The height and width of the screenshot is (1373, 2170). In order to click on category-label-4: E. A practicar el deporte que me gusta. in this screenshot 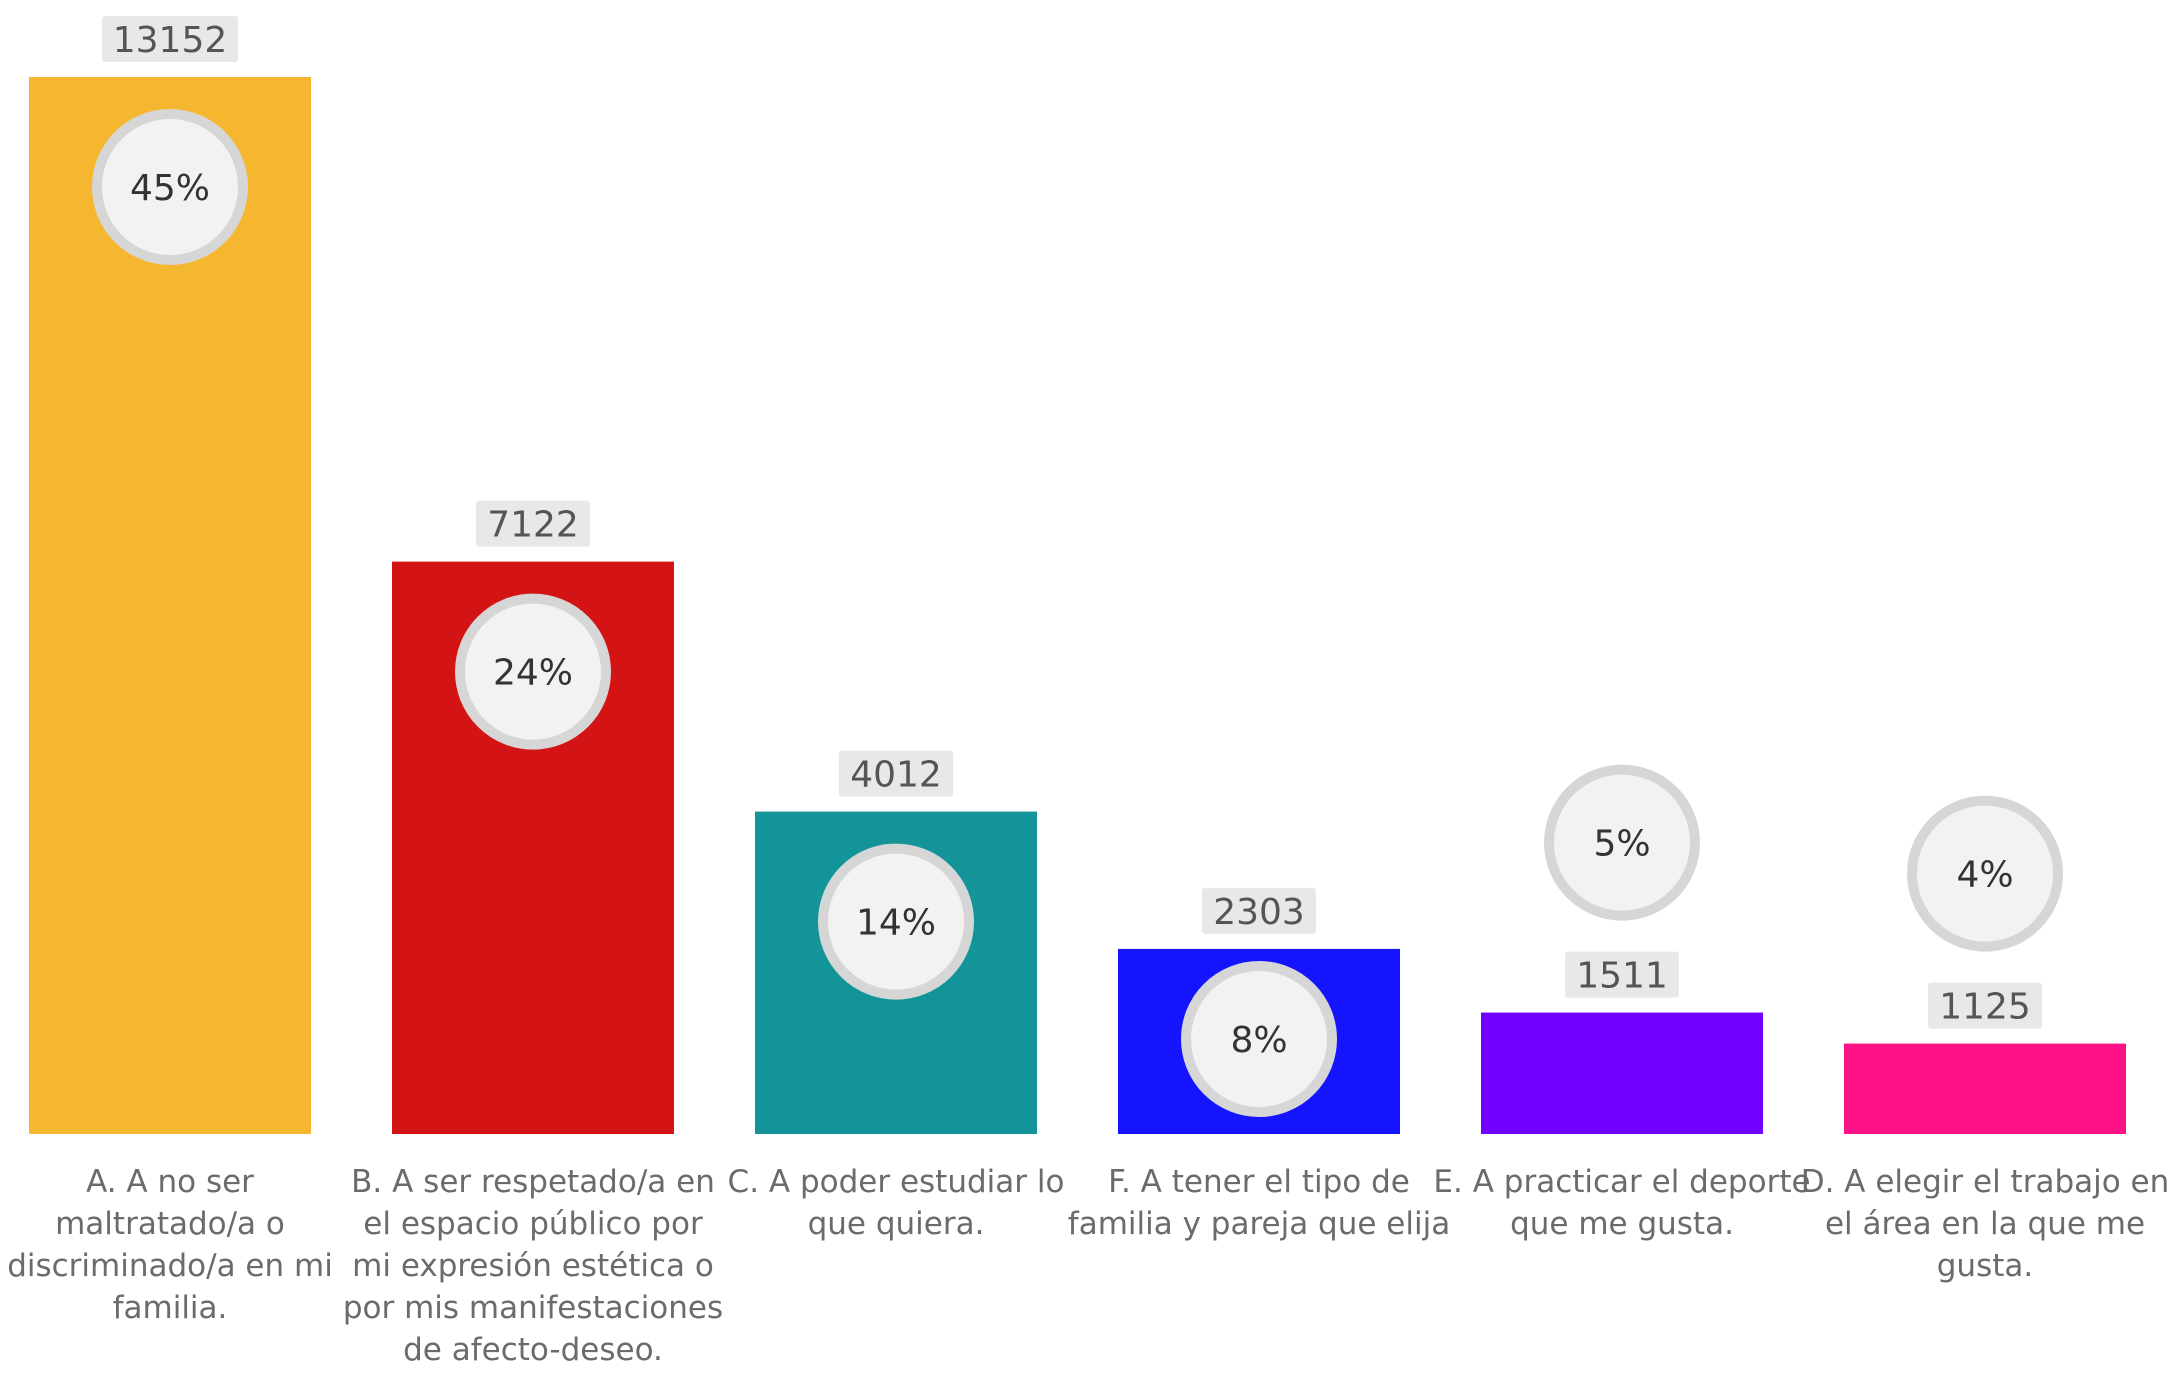, I will do `click(1621, 1203)`.